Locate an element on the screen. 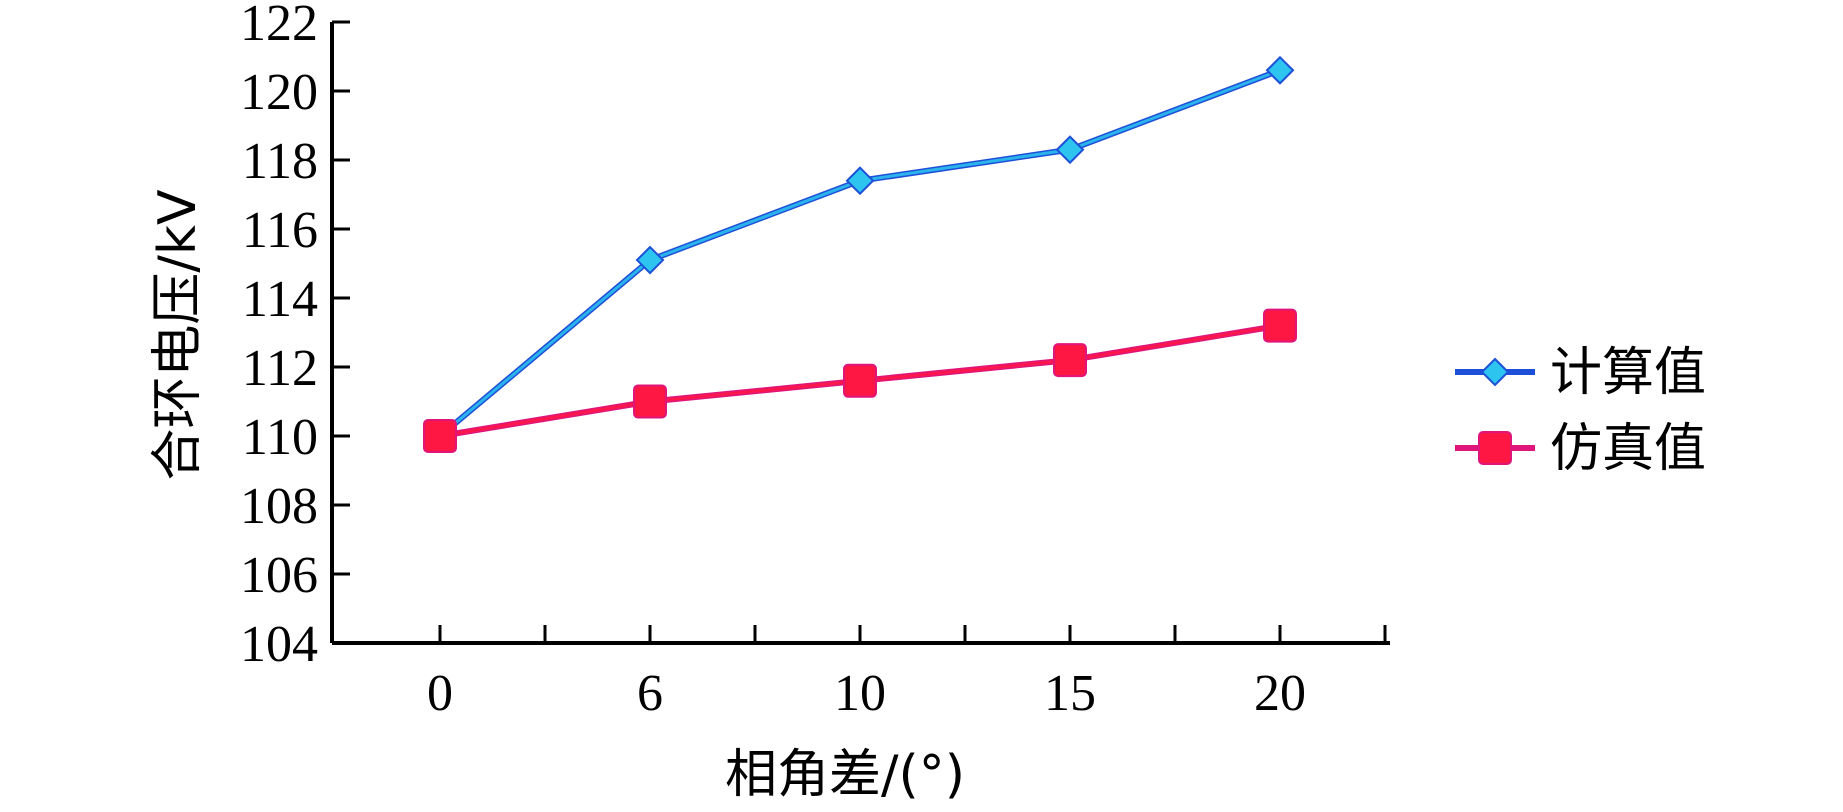 The width and height of the screenshot is (1843, 812). legend-label: 仿真值 is located at coordinates (1628, 449).